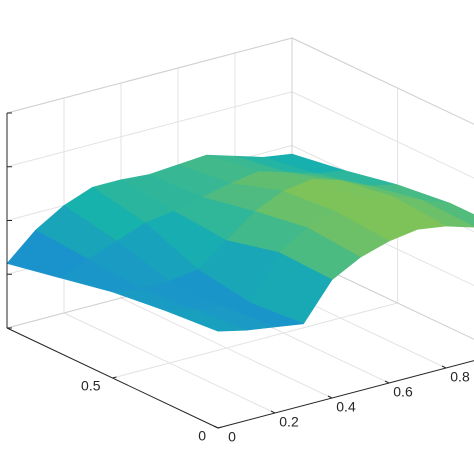 The image size is (474, 474). What do you see at coordinates (403, 392) in the screenshot?
I see `x-tick-label: 0.6` at bounding box center [403, 392].